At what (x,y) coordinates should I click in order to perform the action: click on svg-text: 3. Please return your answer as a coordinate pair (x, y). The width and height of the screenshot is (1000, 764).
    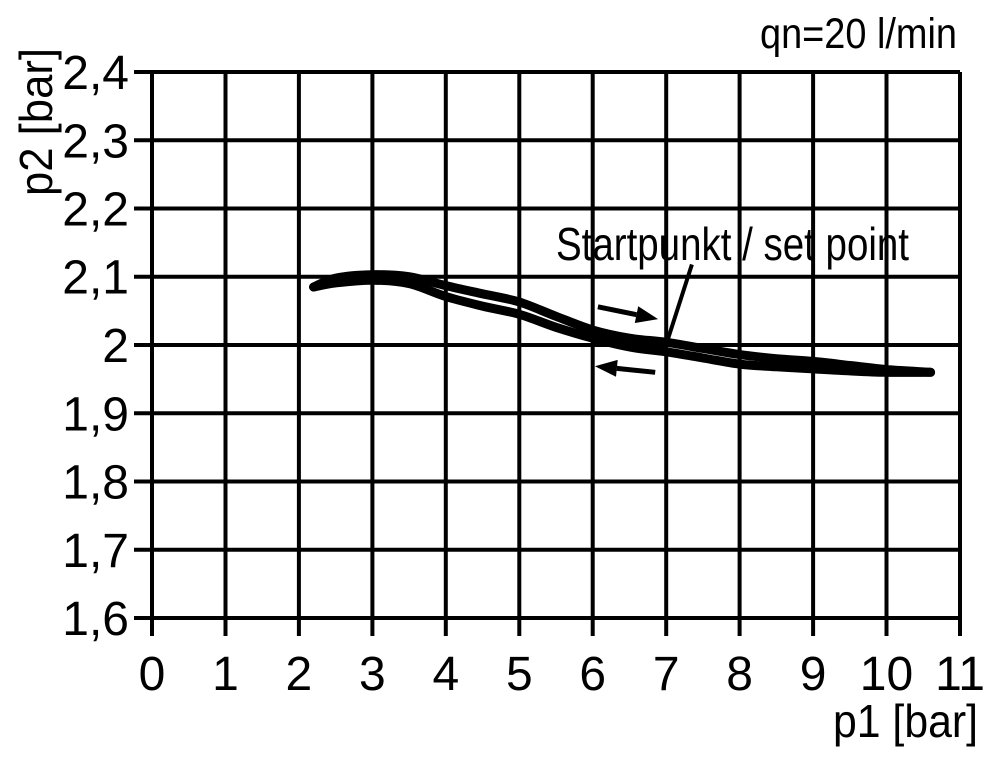
    Looking at the image, I should click on (372, 674).